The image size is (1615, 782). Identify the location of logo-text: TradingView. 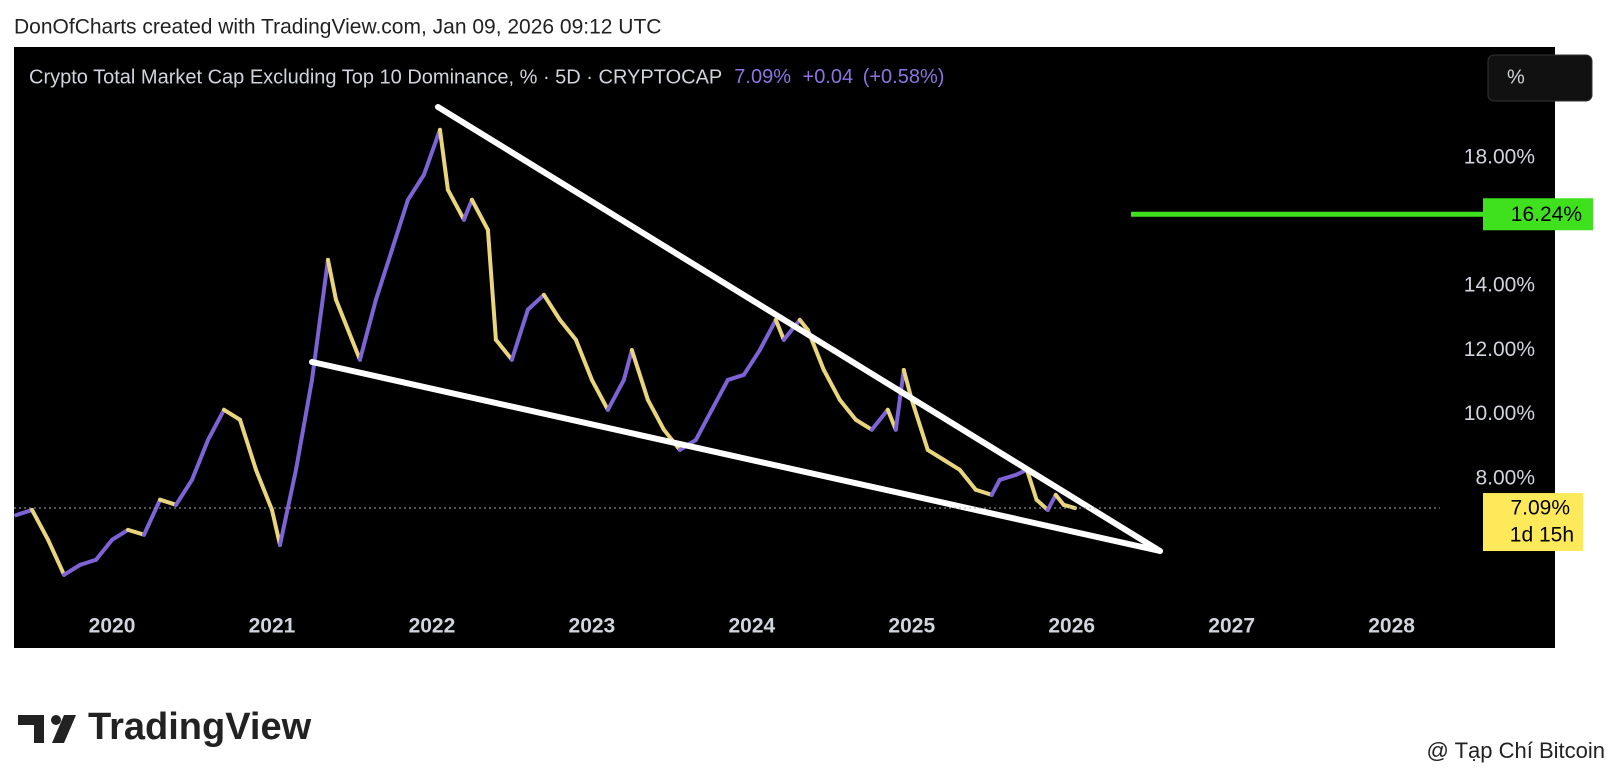
(200, 727).